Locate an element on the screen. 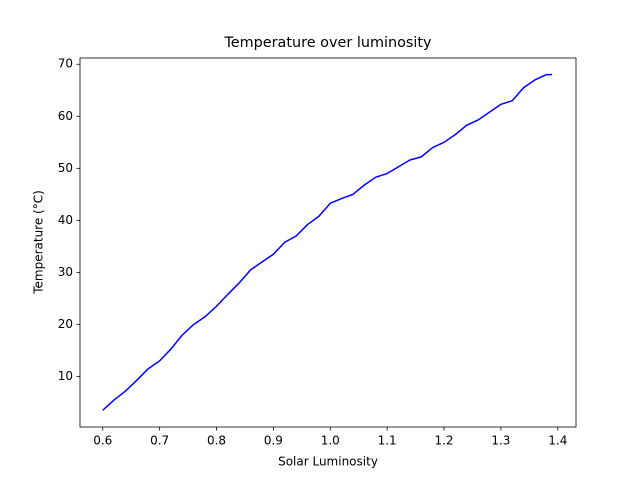 The height and width of the screenshot is (480, 640). x-tick-label: 0.7 is located at coordinates (159, 441).